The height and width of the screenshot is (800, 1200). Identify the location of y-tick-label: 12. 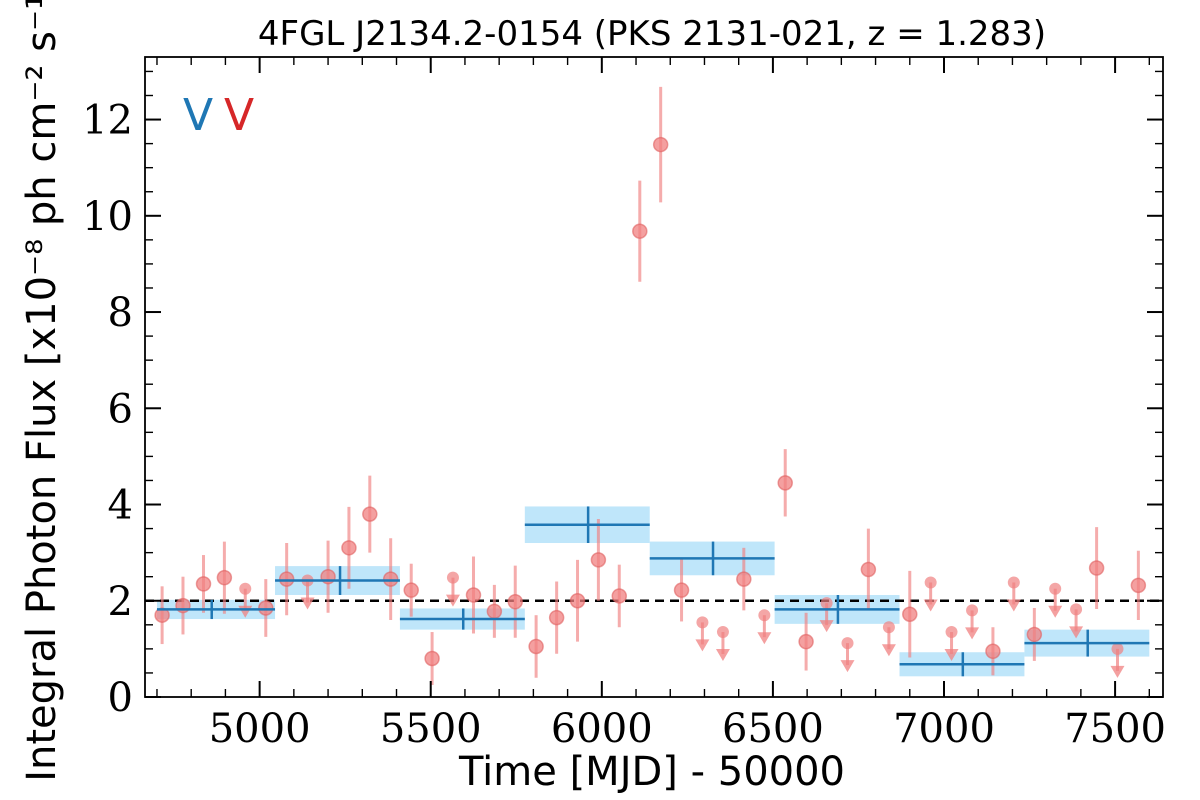
(107, 121).